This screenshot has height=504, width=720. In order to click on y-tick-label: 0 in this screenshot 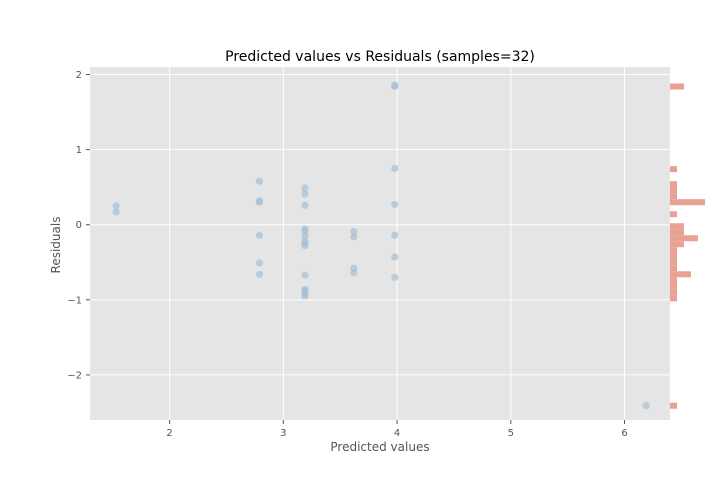, I will do `click(79, 225)`.